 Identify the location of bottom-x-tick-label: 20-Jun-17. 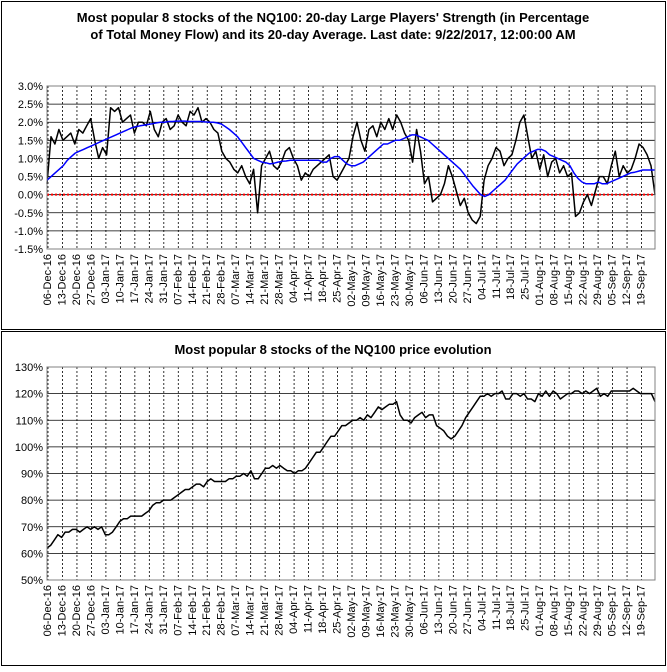
(453, 610).